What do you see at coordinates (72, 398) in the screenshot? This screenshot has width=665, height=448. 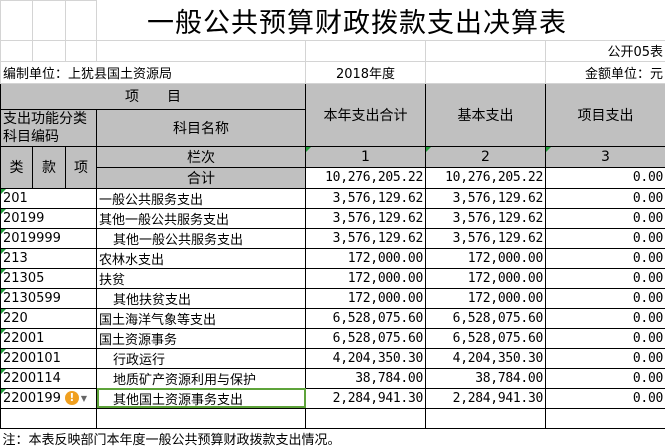 I see `warning-icon: !` at bounding box center [72, 398].